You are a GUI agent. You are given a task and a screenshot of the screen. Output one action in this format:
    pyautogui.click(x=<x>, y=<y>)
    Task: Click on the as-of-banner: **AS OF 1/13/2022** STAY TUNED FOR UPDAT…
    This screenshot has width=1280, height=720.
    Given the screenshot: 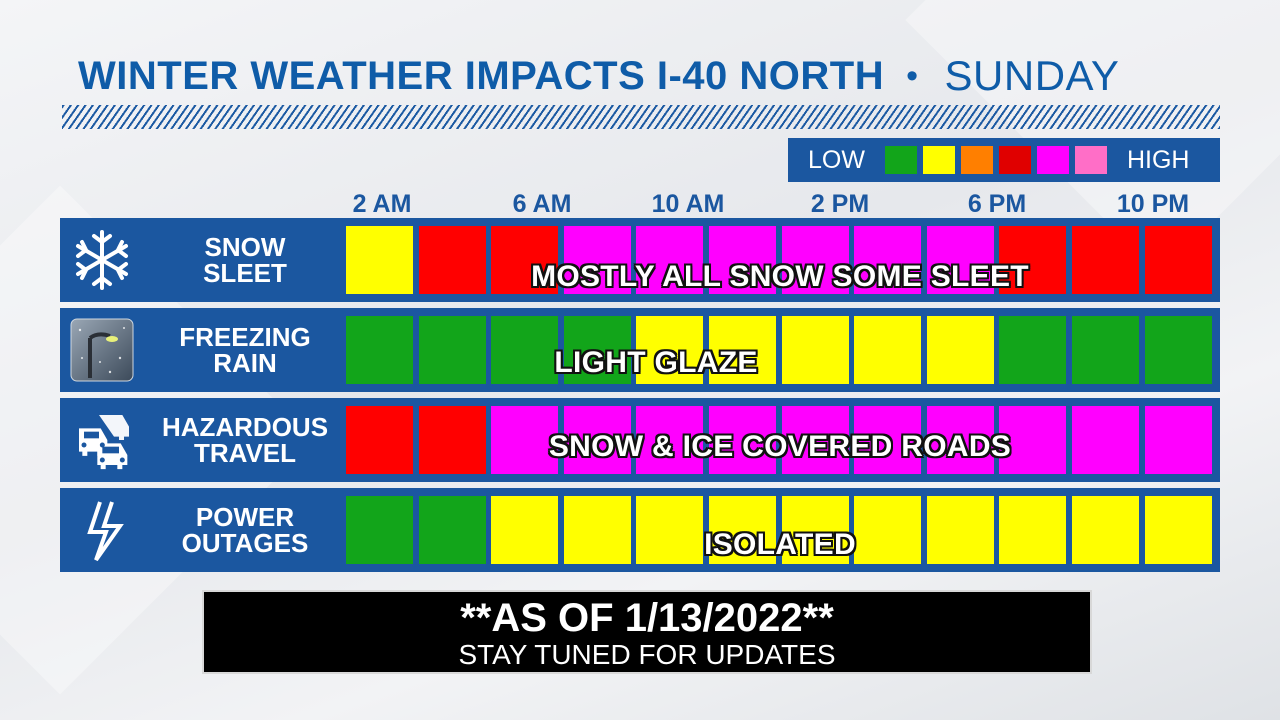 What is the action you would take?
    pyautogui.click(x=647, y=632)
    